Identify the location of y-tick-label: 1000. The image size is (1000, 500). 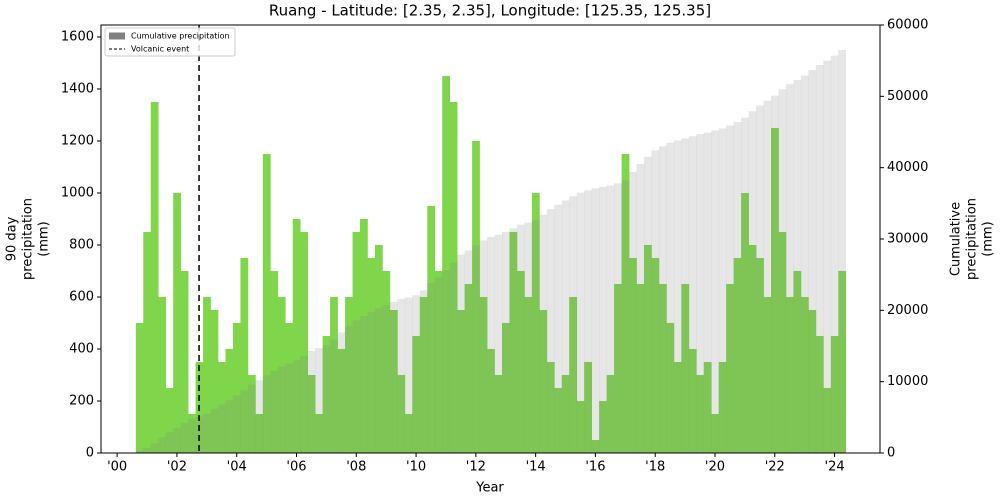
(77, 192).